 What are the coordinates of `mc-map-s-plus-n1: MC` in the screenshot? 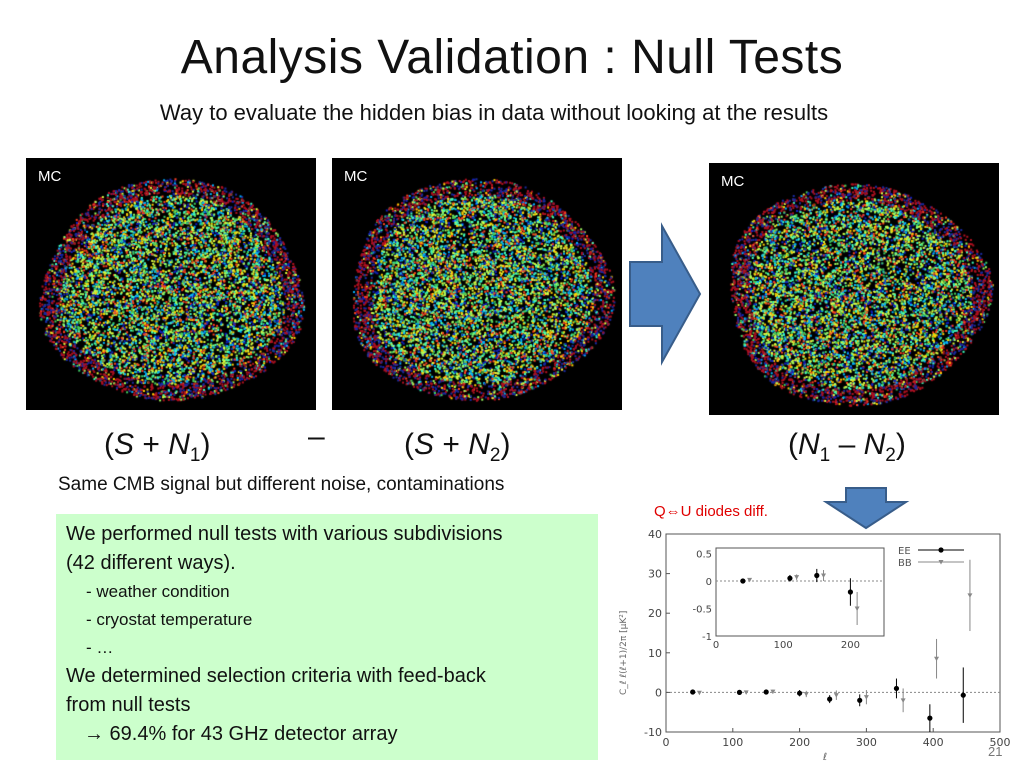 It's located at (171, 284).